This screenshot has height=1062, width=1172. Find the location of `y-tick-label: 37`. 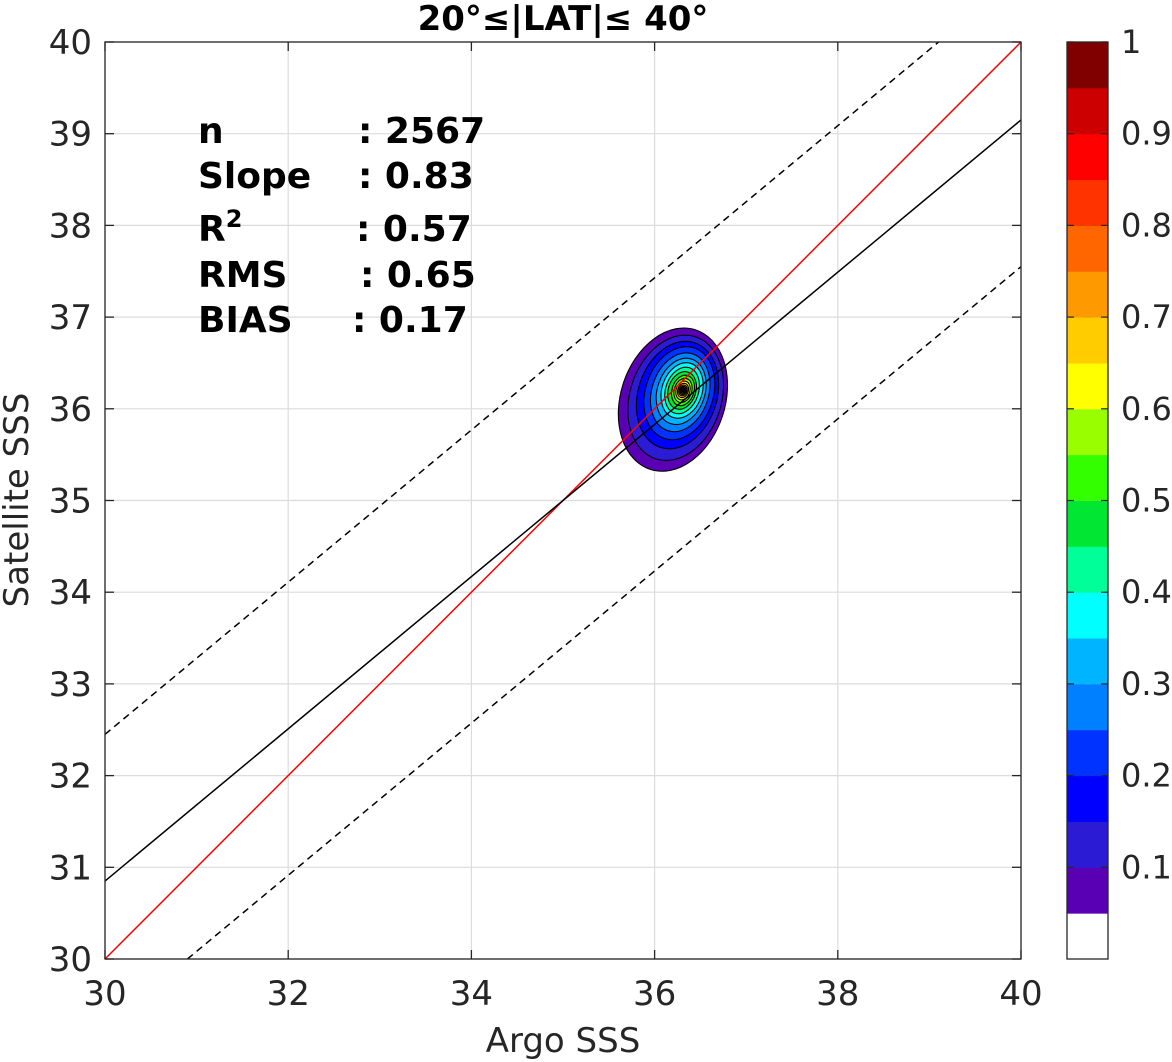

y-tick-label: 37 is located at coordinates (70, 318).